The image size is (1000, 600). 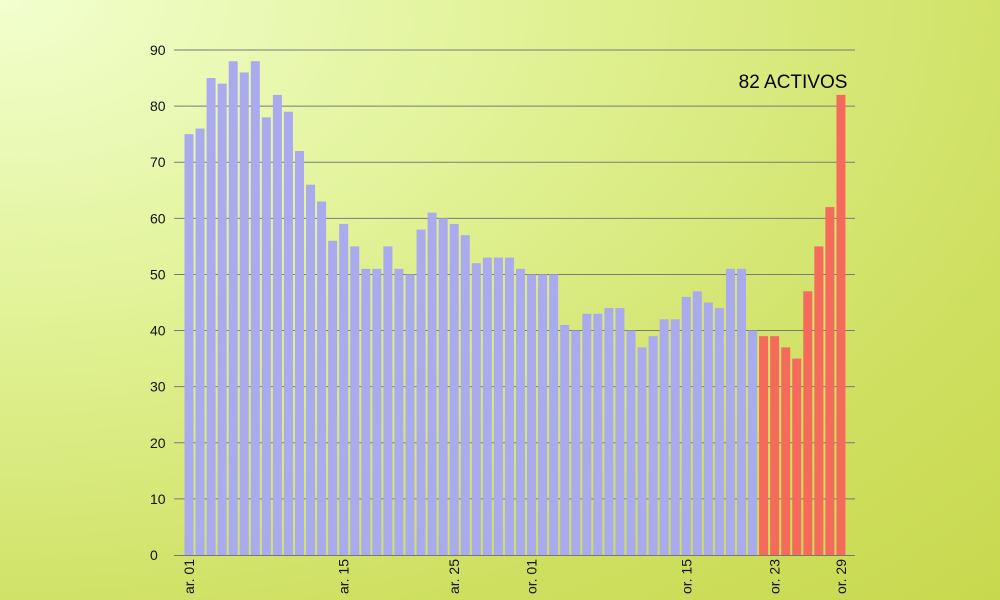 What do you see at coordinates (344, 576) in the screenshot?
I see `x-tick-label: ar. 15` at bounding box center [344, 576].